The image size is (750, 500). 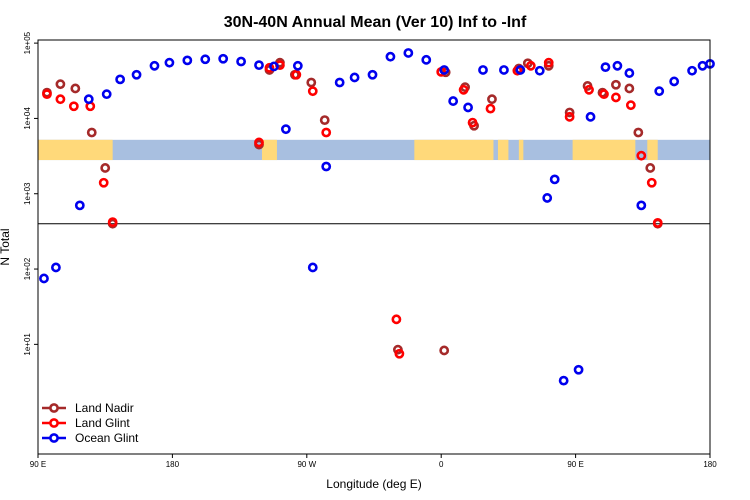 What do you see at coordinates (6, 246) in the screenshot?
I see `y-axis-label: N Total` at bounding box center [6, 246].